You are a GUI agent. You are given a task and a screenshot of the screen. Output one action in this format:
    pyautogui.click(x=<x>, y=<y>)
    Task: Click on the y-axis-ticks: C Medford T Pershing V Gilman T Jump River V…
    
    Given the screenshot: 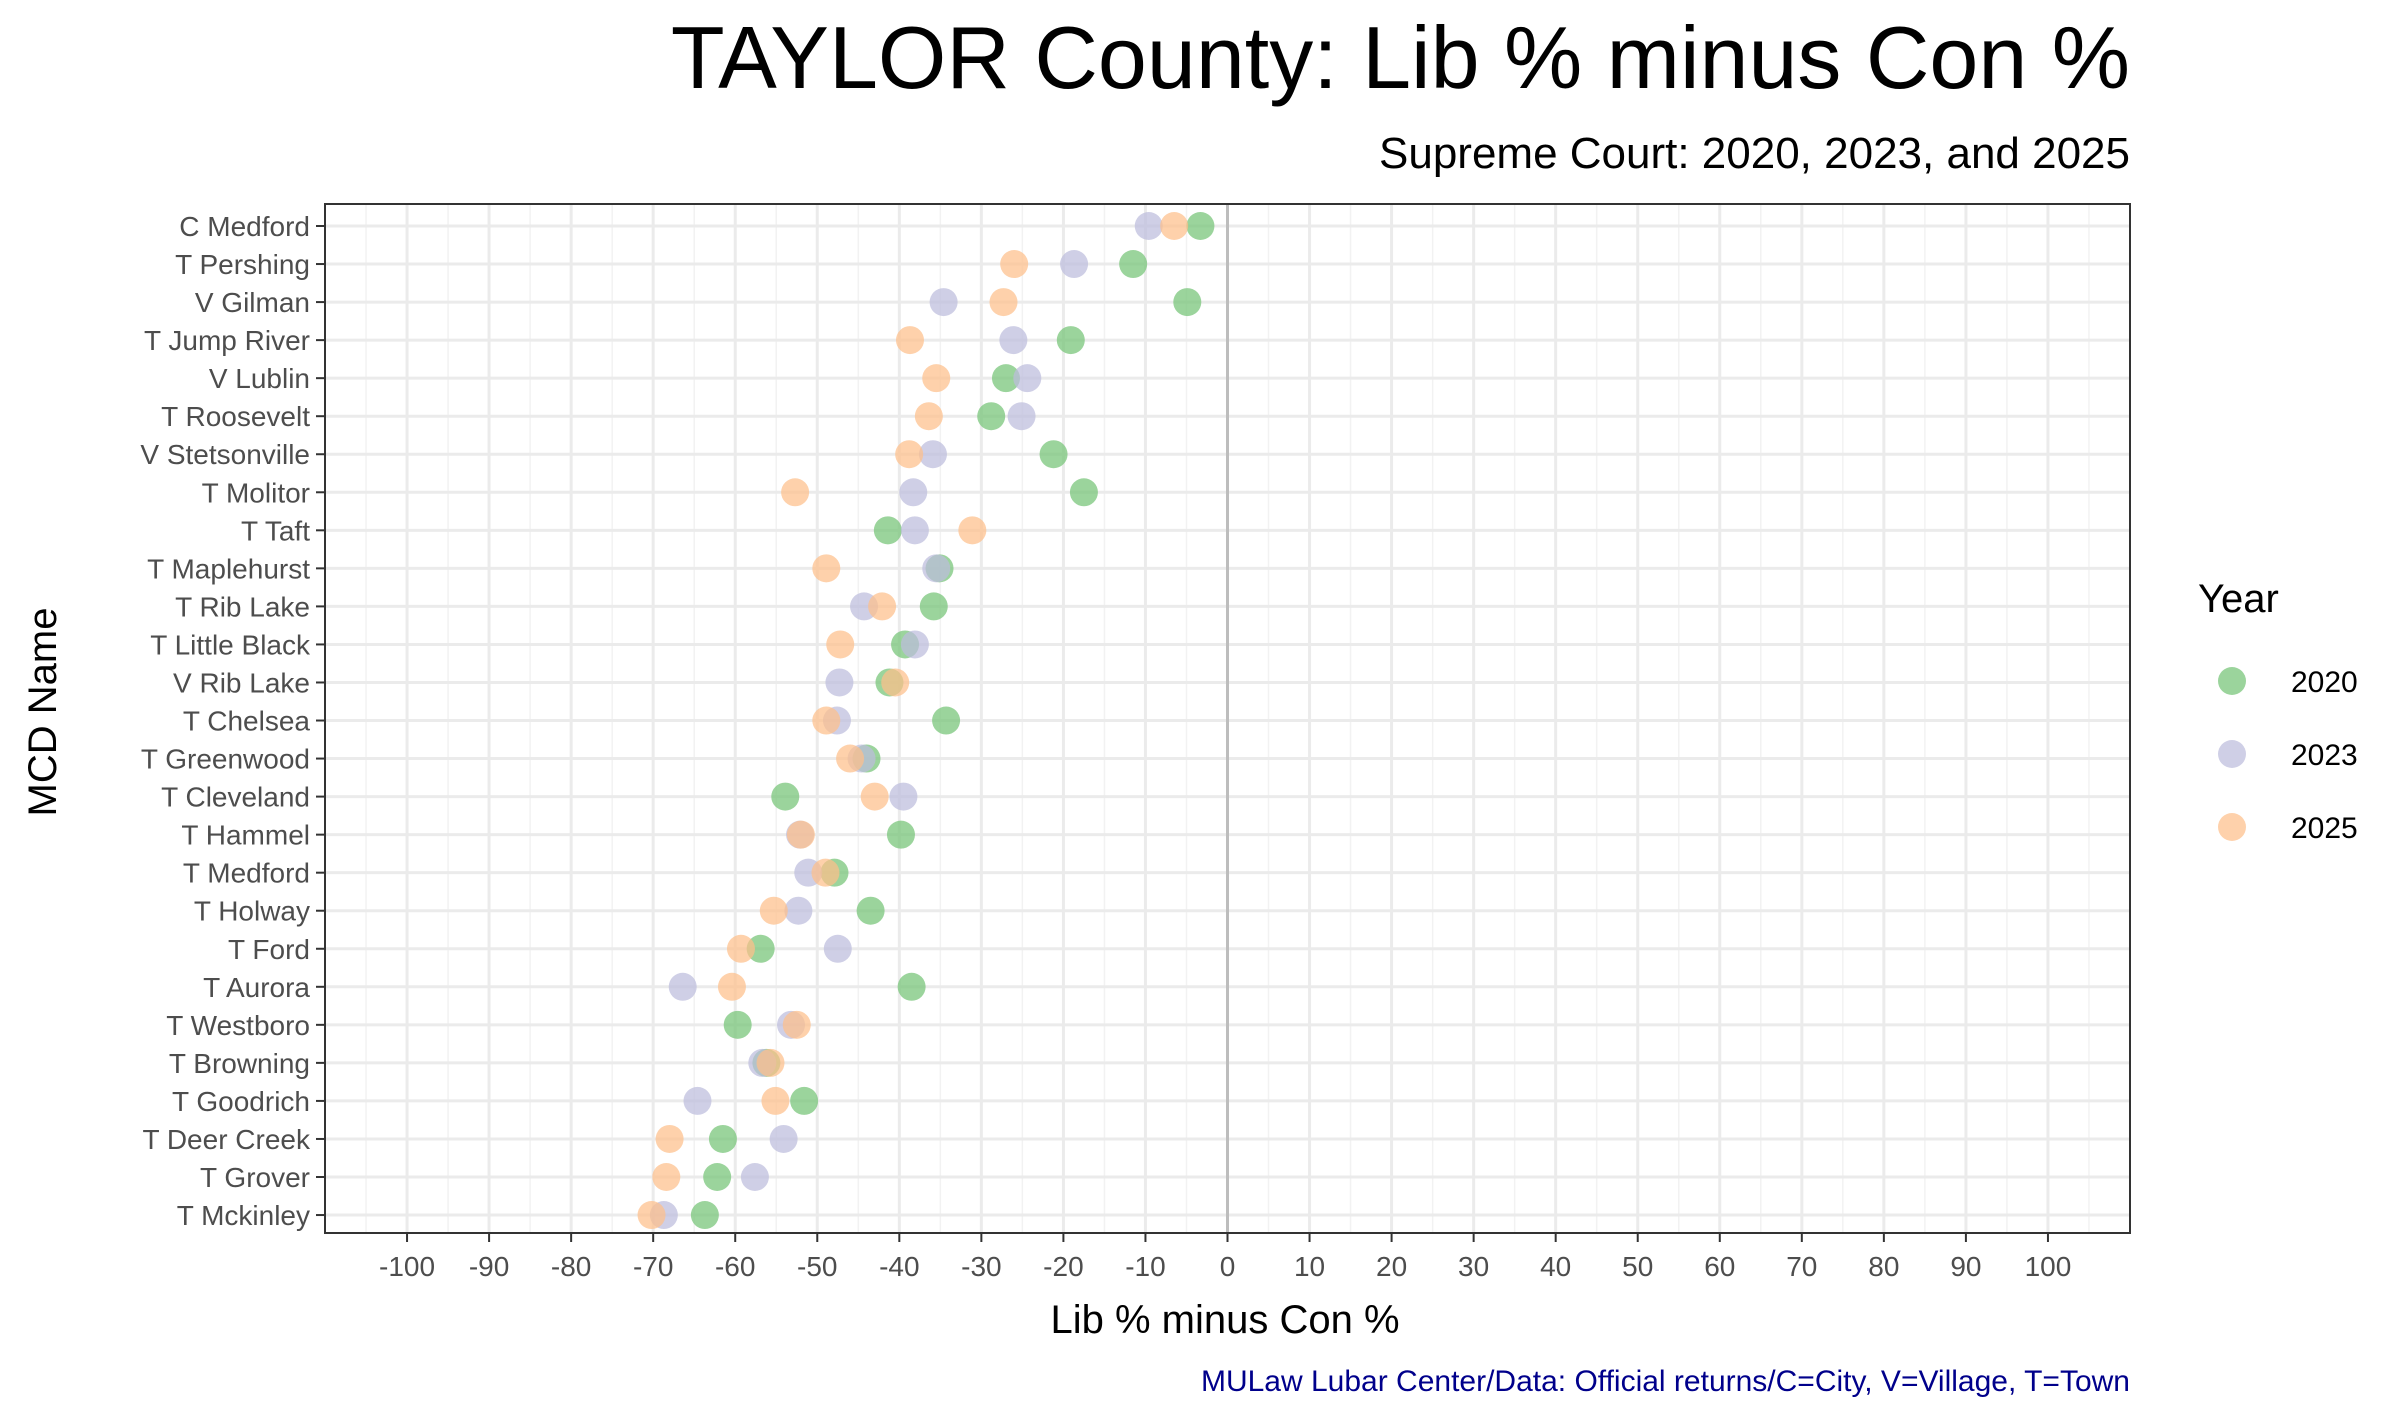 What is the action you would take?
    pyautogui.click(x=232, y=721)
    